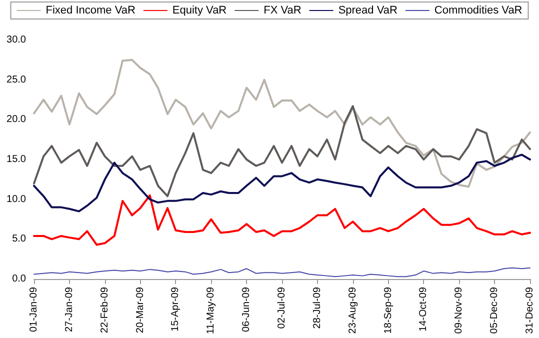  What do you see at coordinates (478, 10) in the screenshot?
I see `legend-label: Commodities VaR` at bounding box center [478, 10].